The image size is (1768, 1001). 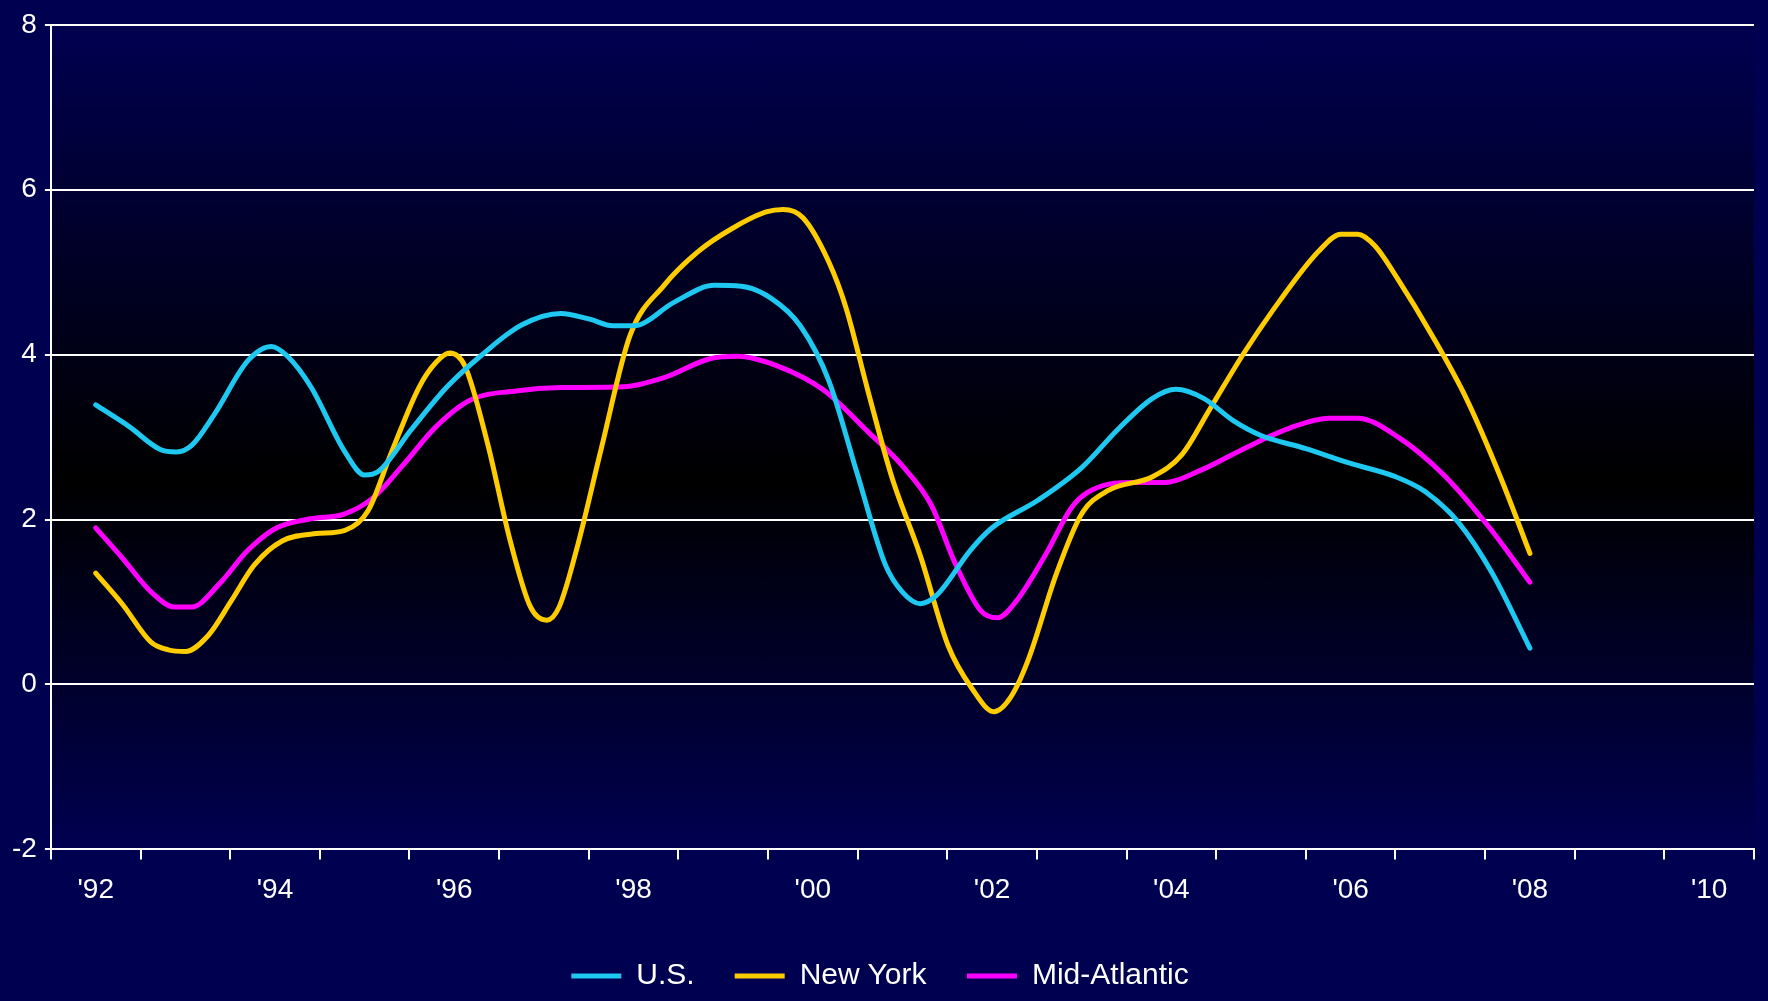 What do you see at coordinates (454, 888) in the screenshot?
I see `x-tick-label: '96` at bounding box center [454, 888].